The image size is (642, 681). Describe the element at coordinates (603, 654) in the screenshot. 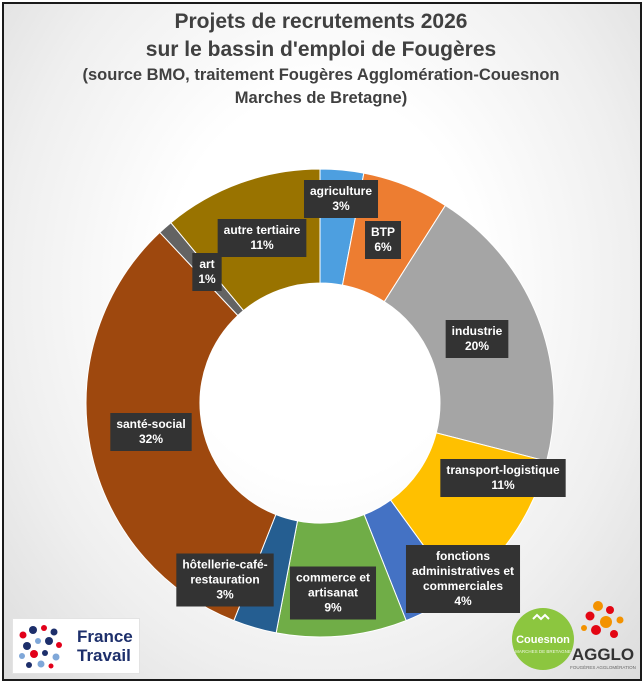

I see `agglo-logo-name: AGGLO` at that location.